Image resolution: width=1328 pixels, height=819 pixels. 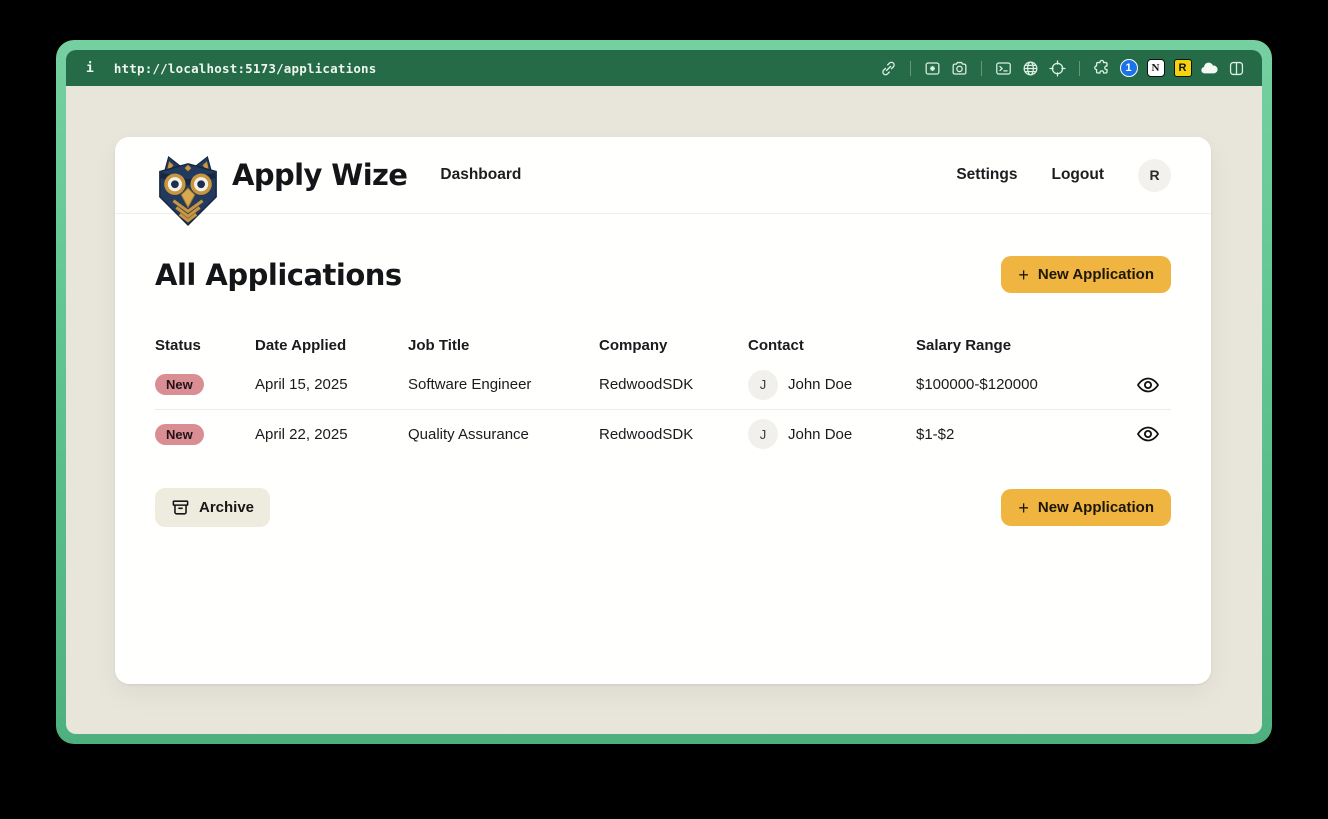 I want to click on crosshair-icon, so click(x=1057, y=68).